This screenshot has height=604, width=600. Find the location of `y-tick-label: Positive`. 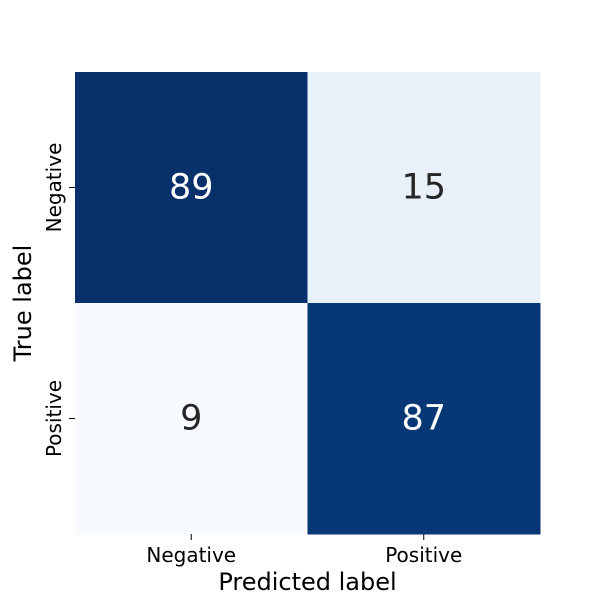

y-tick-label: Positive is located at coordinates (54, 418).